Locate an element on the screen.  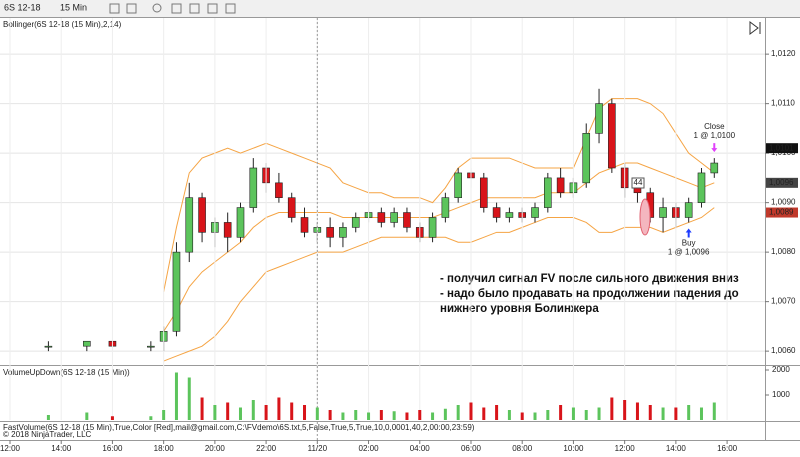
toolbar-icons is located at coordinates (172, 8).